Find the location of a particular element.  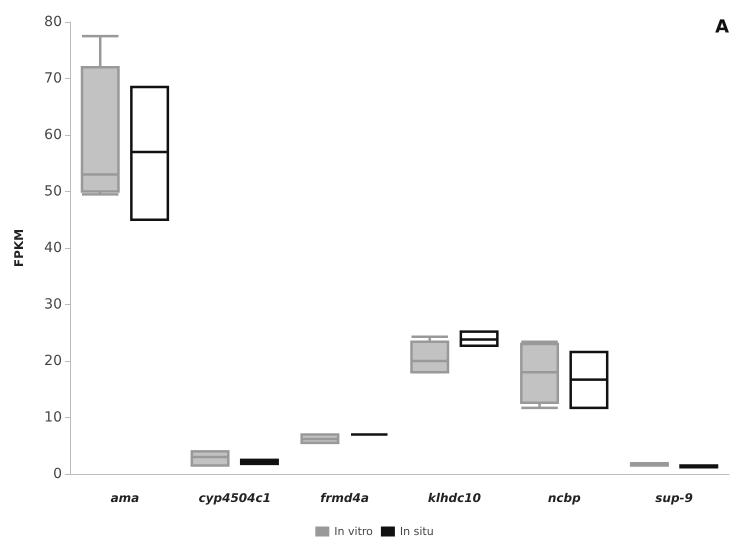

legend-label: In vitro is located at coordinates (354, 531).